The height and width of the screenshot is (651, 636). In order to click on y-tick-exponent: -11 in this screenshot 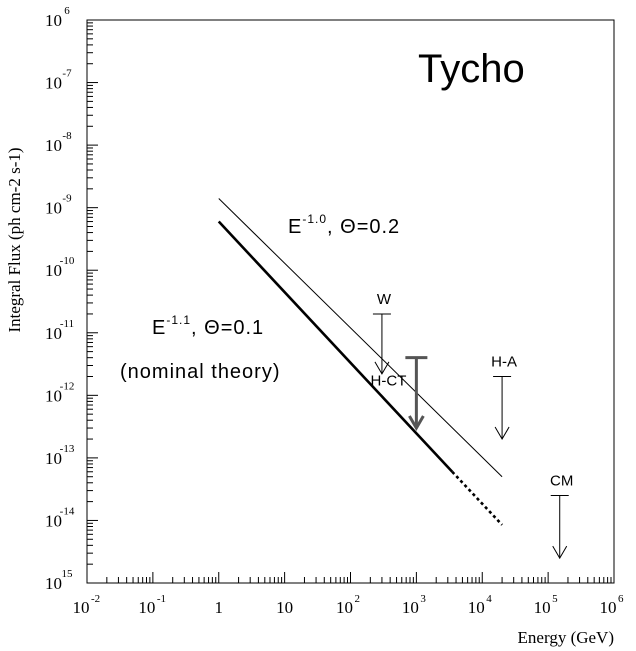, I will do `click(67, 324)`.